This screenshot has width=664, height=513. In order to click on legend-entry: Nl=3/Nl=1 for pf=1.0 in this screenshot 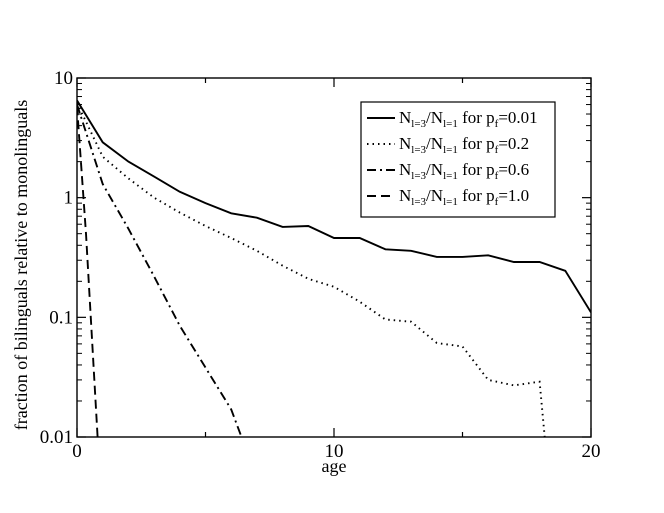, I will do `click(464, 197)`.